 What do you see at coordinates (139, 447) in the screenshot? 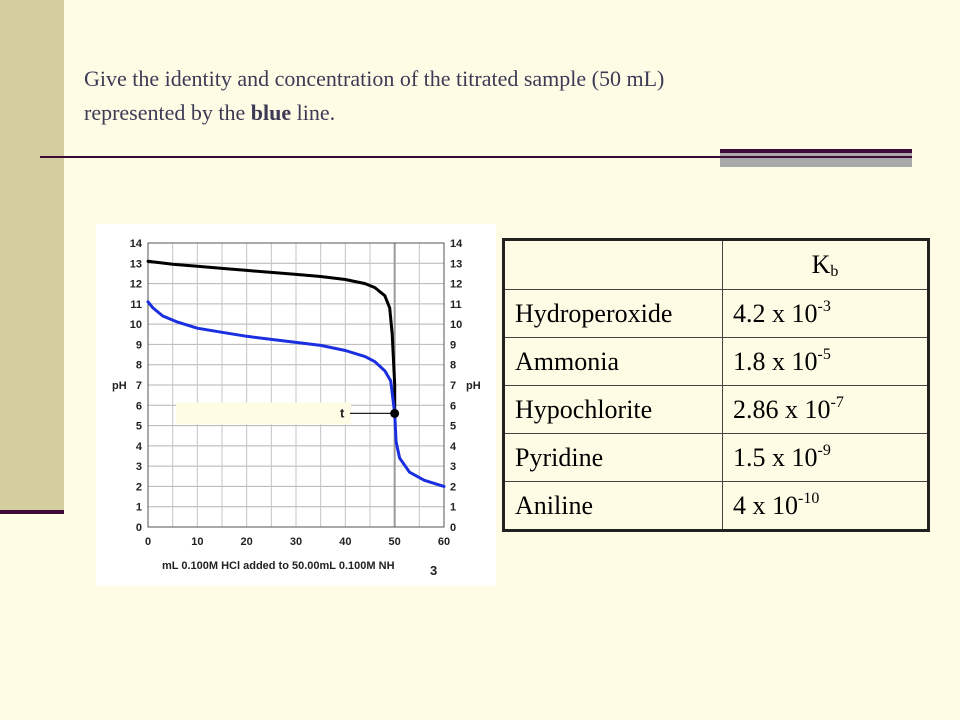
I see `y-tick-label-left: 4` at bounding box center [139, 447].